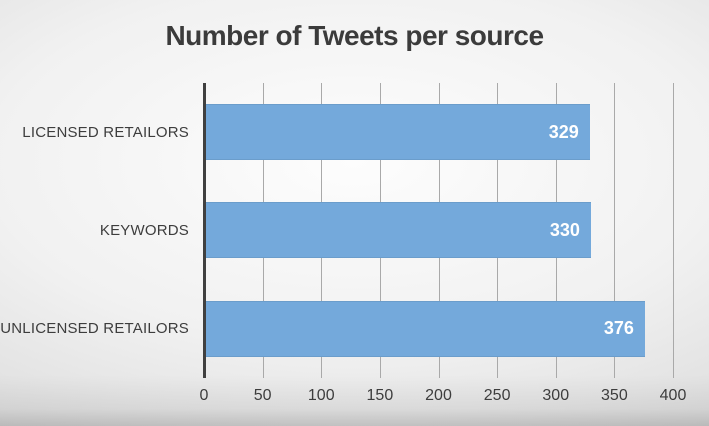  Describe the element at coordinates (105, 132) in the screenshot. I see `category-label-licensed-retailors: LICENSED RETAILORS` at that location.